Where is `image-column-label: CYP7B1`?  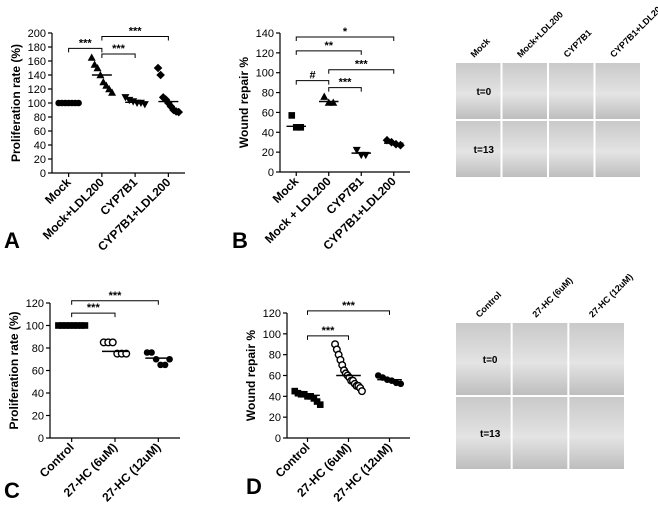
image-column-label: CYP7B1 is located at coordinates (578, 44).